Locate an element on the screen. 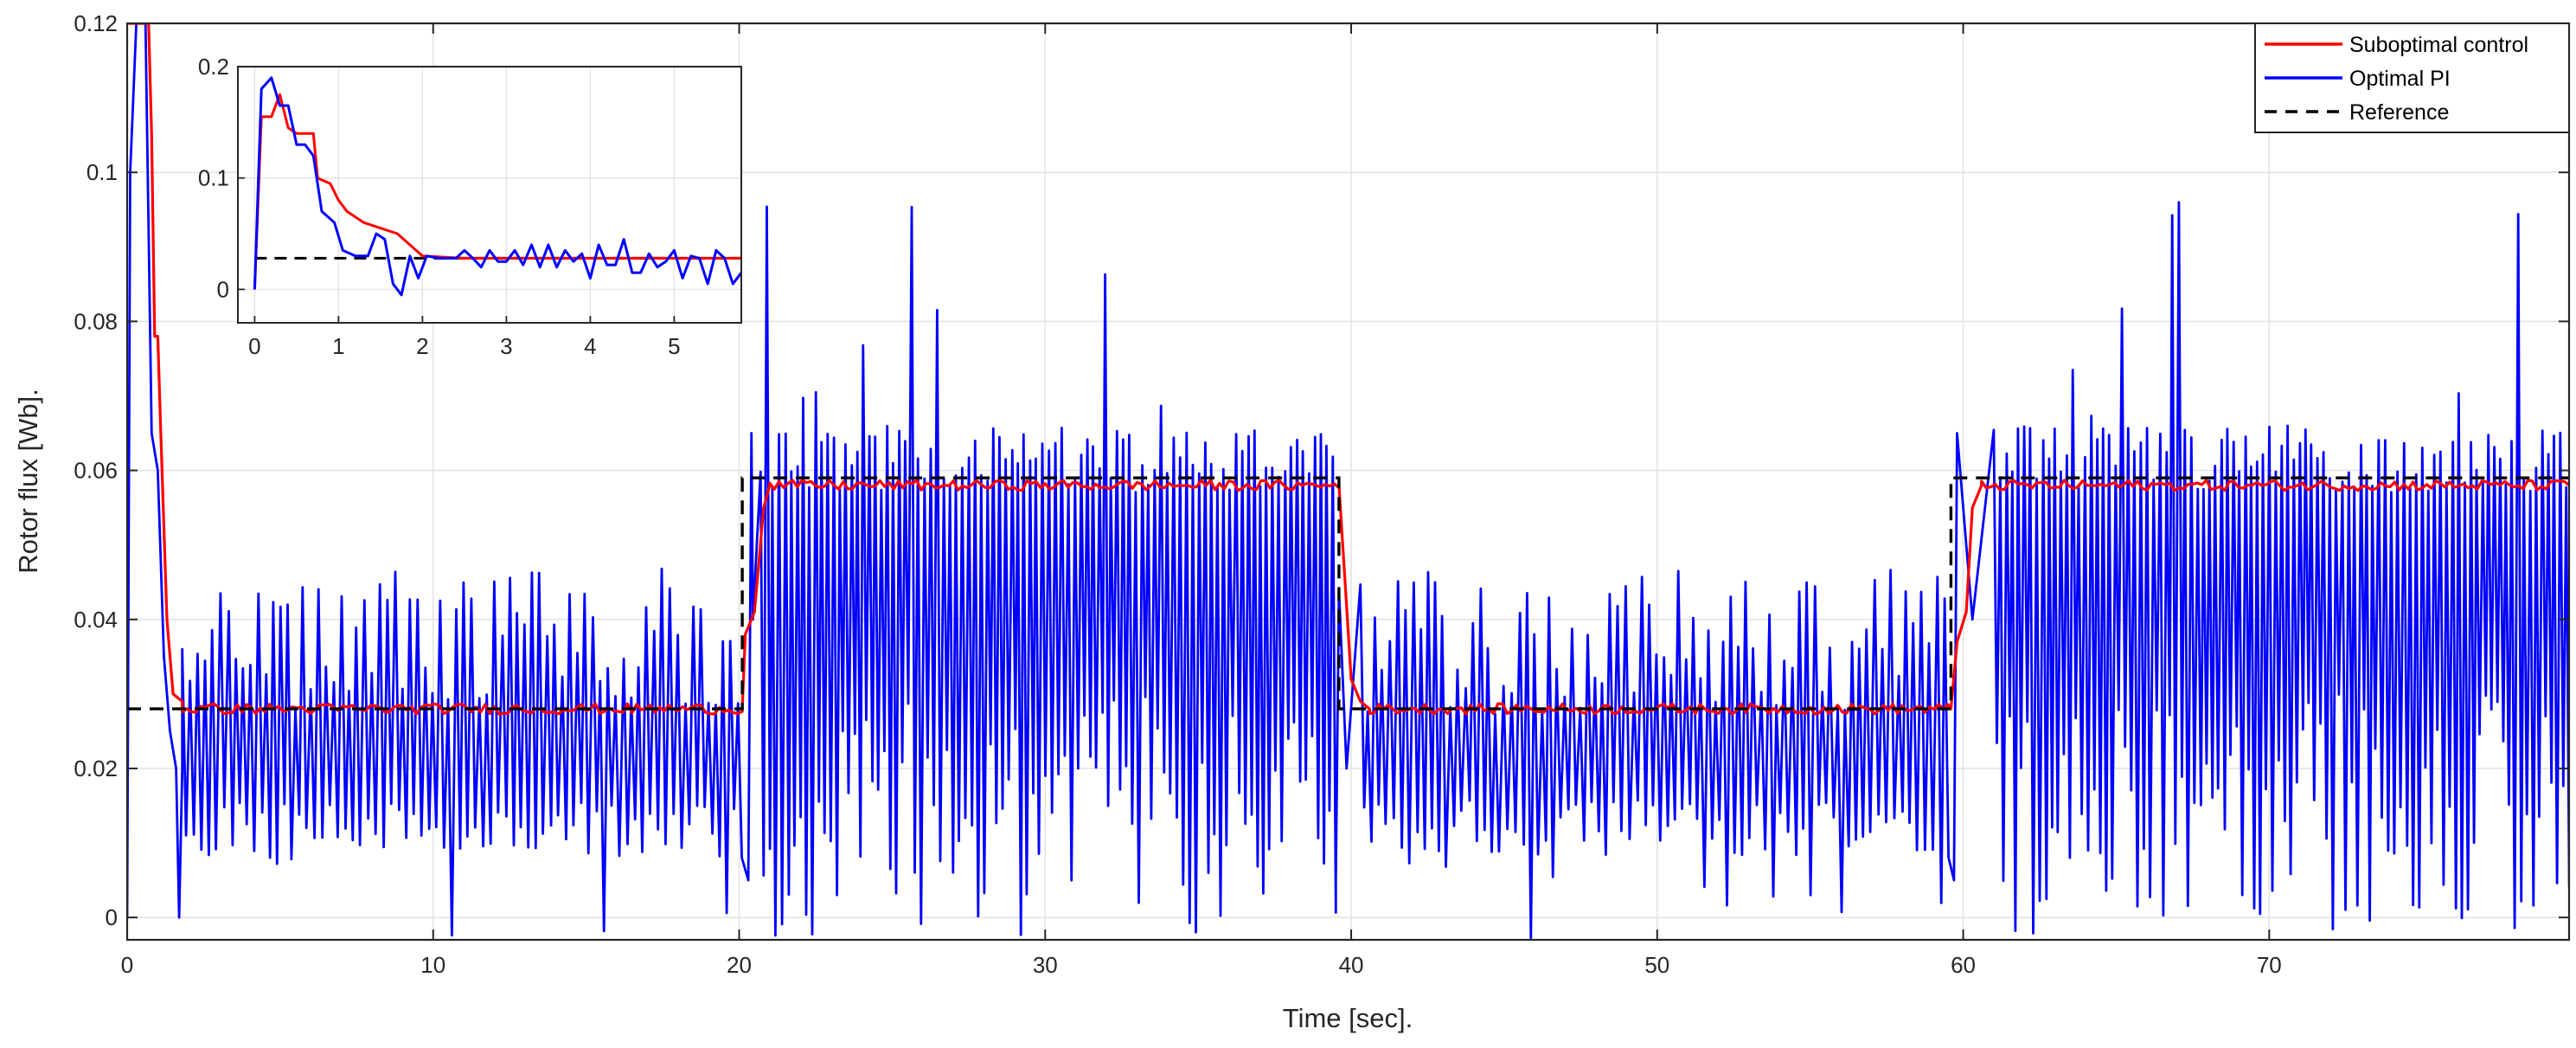  x-tick-label: 0 is located at coordinates (127, 965).